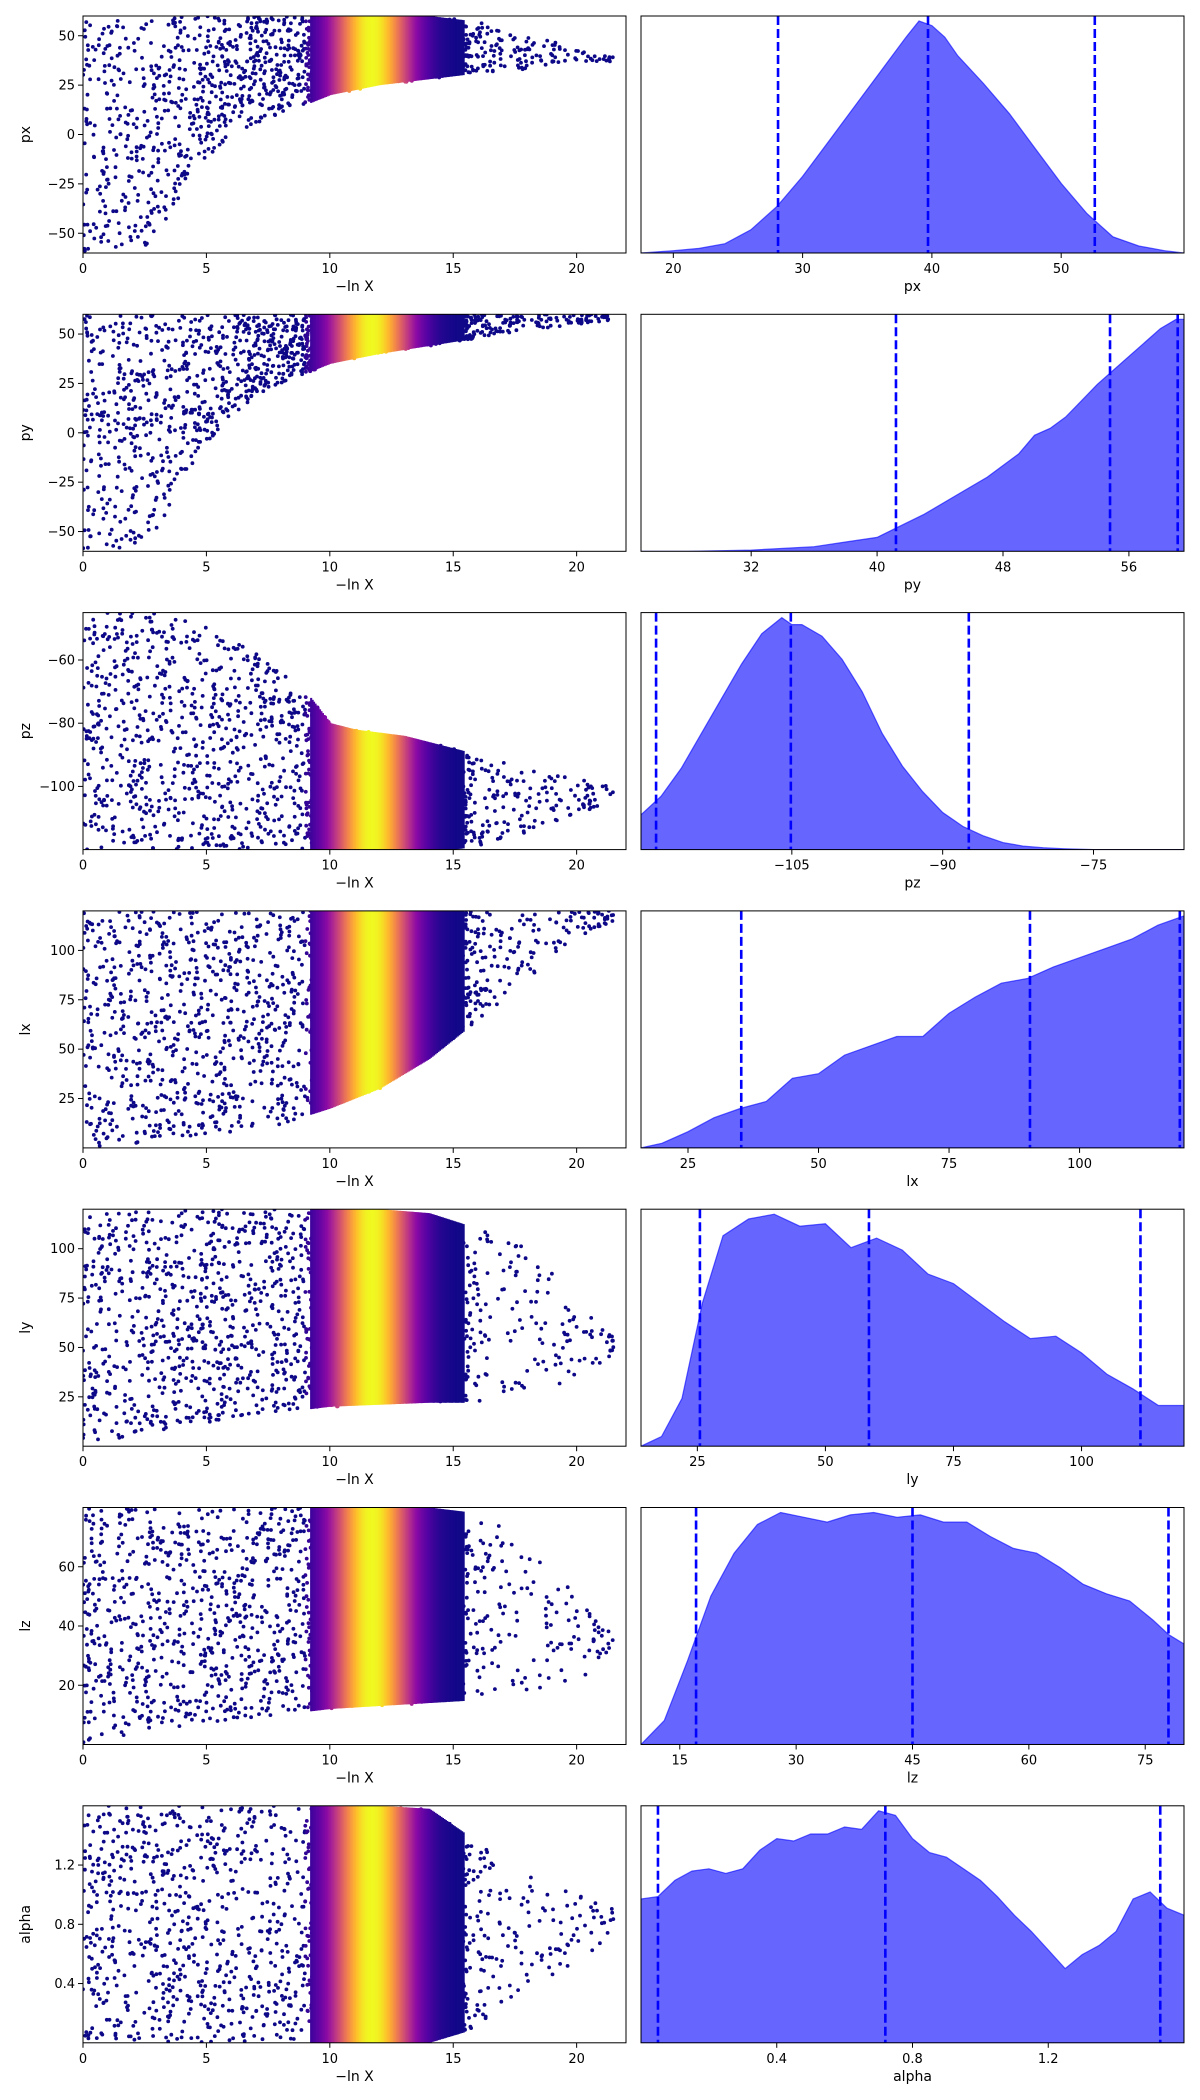  I want to click on y-axis-label-pz: pz, so click(26, 731).